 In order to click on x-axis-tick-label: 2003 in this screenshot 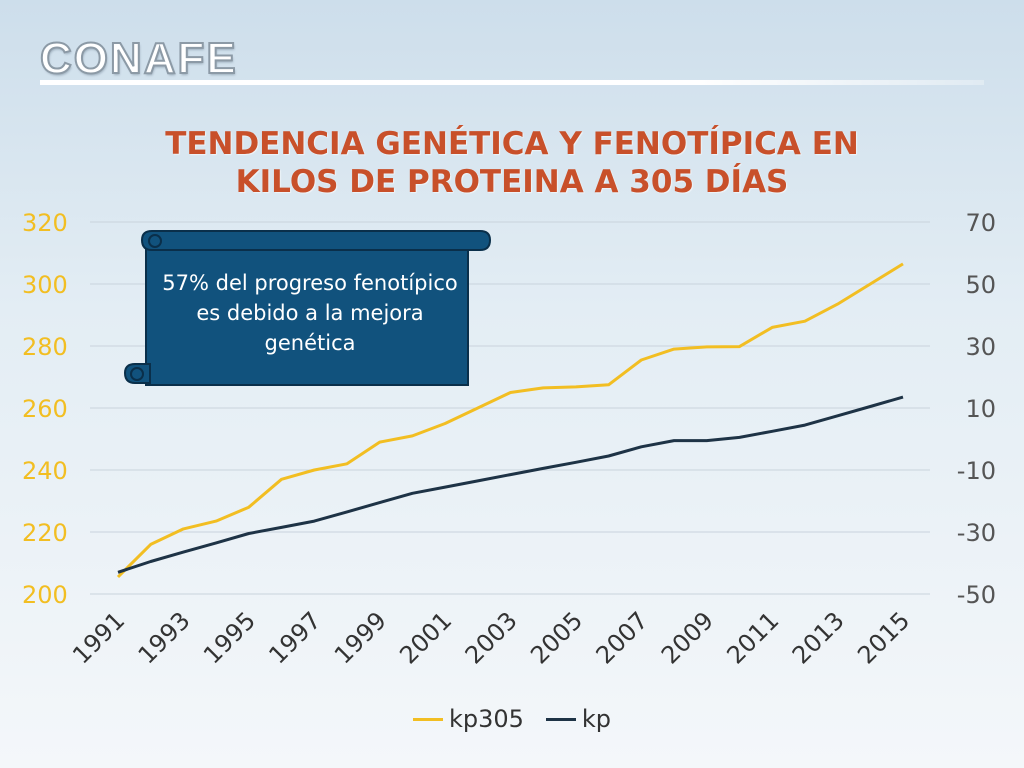, I will do `click(491, 637)`.